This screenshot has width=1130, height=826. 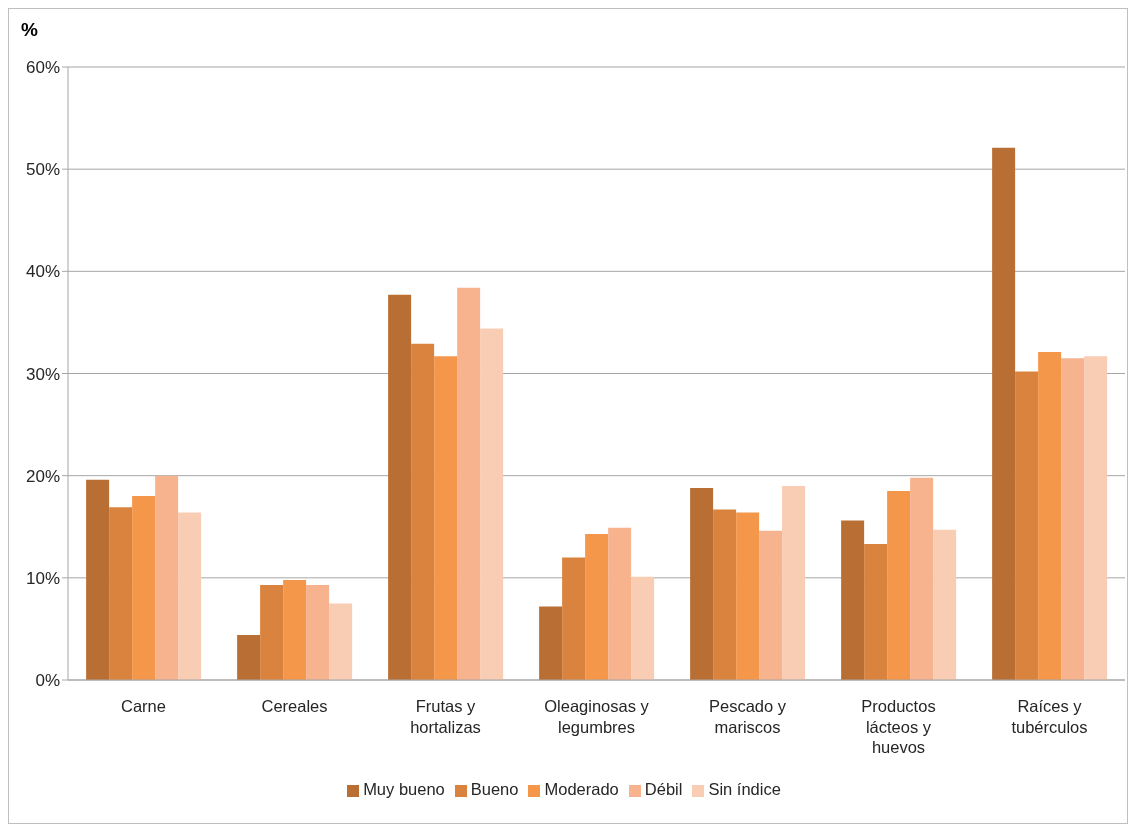 What do you see at coordinates (29, 30) in the screenshot?
I see `y-axis-title: %` at bounding box center [29, 30].